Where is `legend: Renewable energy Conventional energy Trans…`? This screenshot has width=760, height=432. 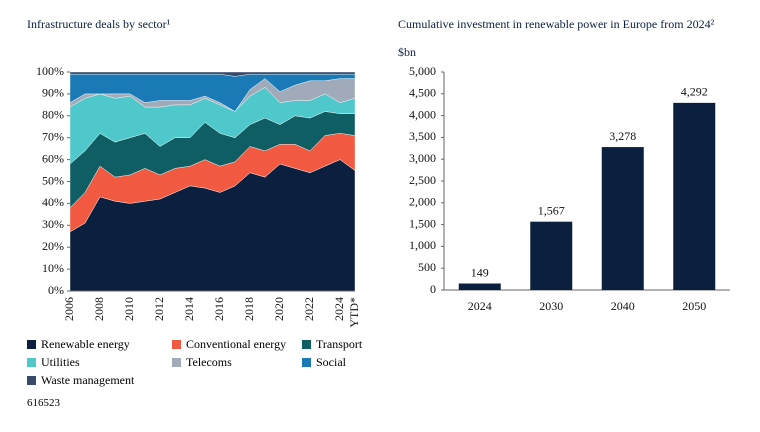
legend: Renewable energy Conventional energy Trans… is located at coordinates (212, 362).